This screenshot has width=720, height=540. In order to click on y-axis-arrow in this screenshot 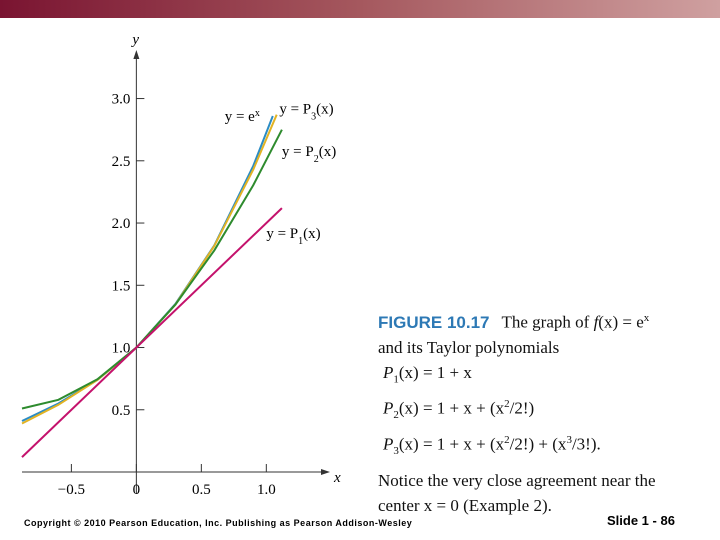, I will do `click(136, 54)`.